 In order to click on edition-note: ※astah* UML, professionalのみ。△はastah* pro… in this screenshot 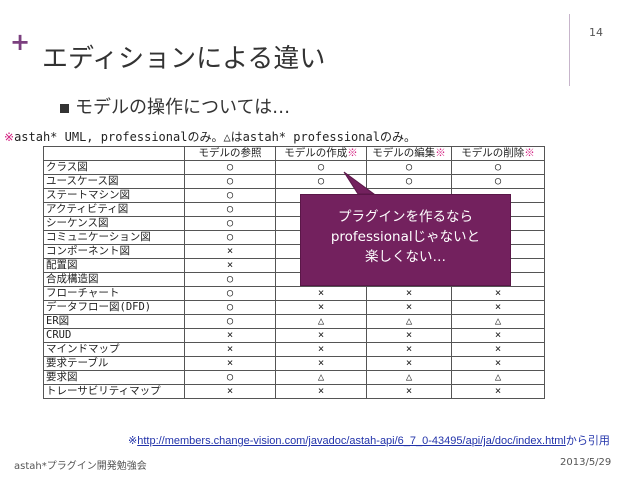, I will do `click(210, 136)`.